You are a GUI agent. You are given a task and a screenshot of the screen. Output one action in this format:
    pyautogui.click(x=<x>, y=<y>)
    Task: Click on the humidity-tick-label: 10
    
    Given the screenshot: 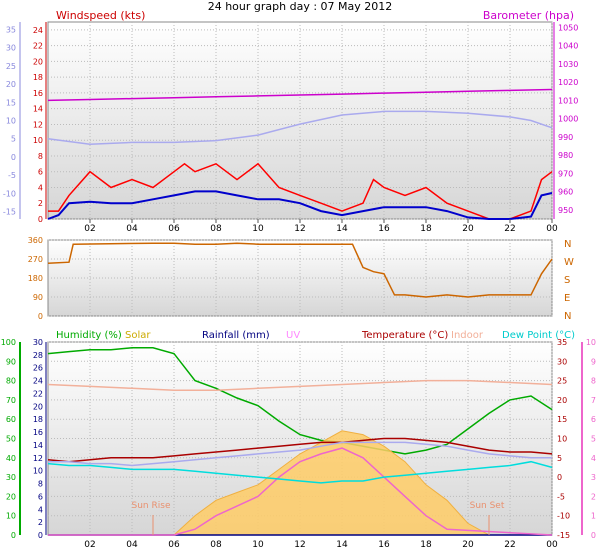 What is the action you would take?
    pyautogui.click(x=11, y=516)
    